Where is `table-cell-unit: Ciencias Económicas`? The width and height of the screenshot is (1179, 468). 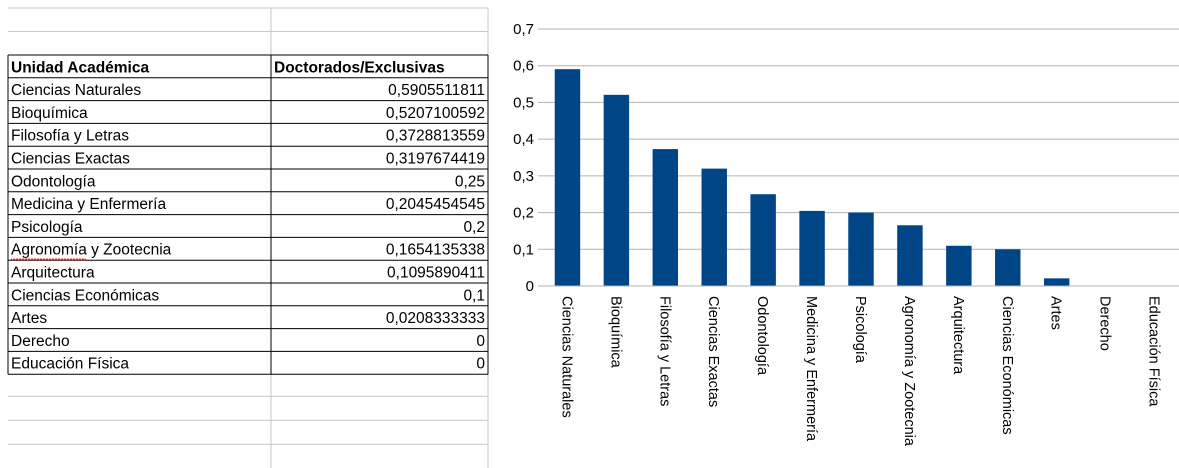
table-cell-unit: Ciencias Económicas is located at coordinates (85, 295).